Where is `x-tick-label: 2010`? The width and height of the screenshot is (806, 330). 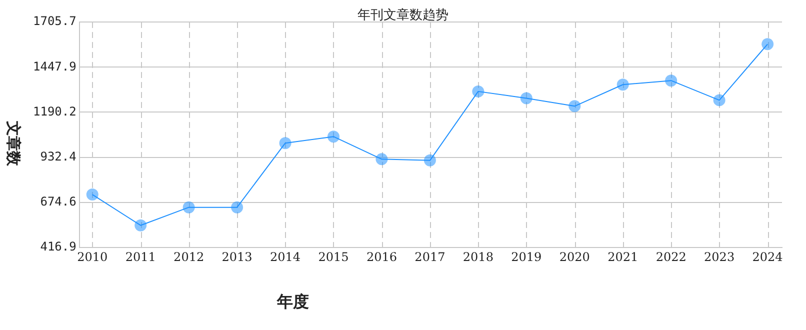
x-tick-label: 2010 is located at coordinates (92, 257).